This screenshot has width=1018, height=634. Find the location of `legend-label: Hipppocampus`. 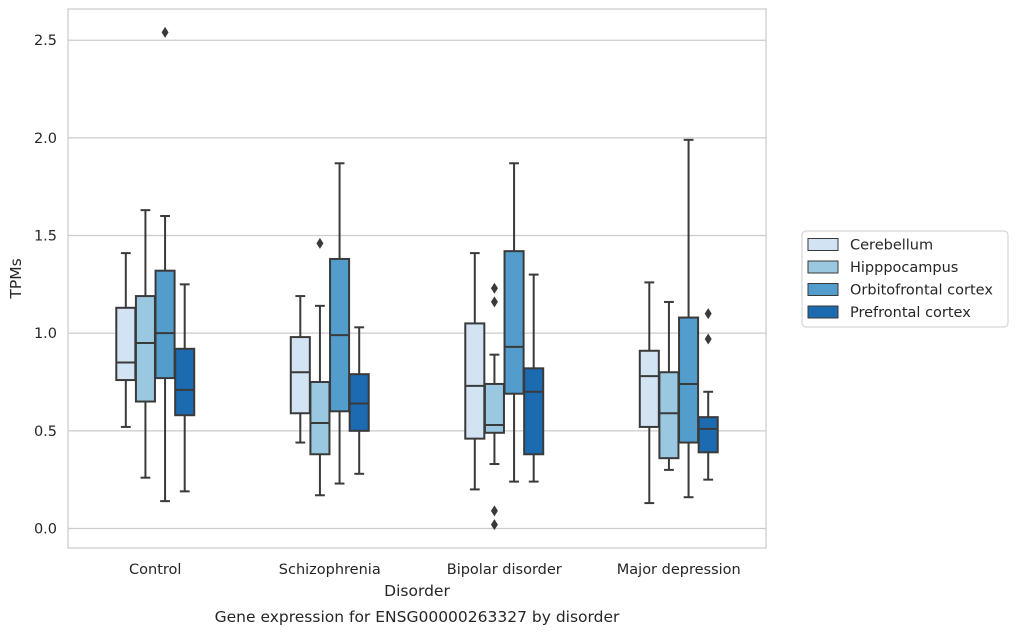

legend-label: Hipppocampus is located at coordinates (904, 268).